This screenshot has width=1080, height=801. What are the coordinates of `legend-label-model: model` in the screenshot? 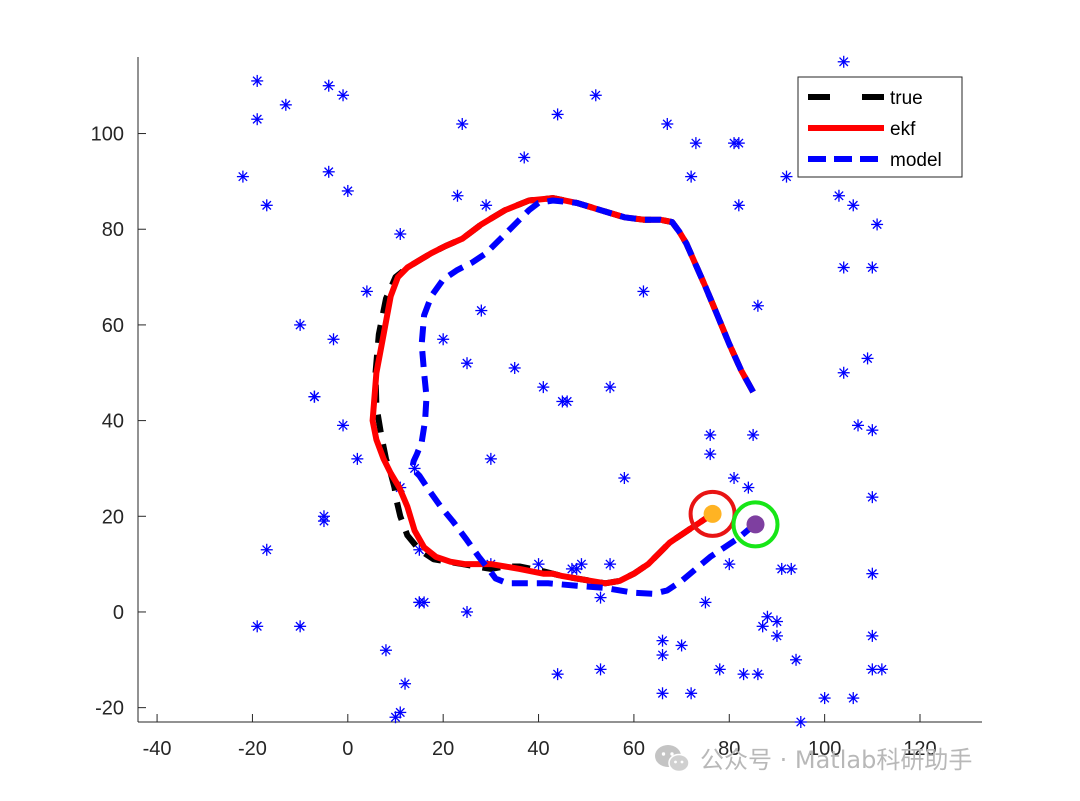 It's located at (916, 160).